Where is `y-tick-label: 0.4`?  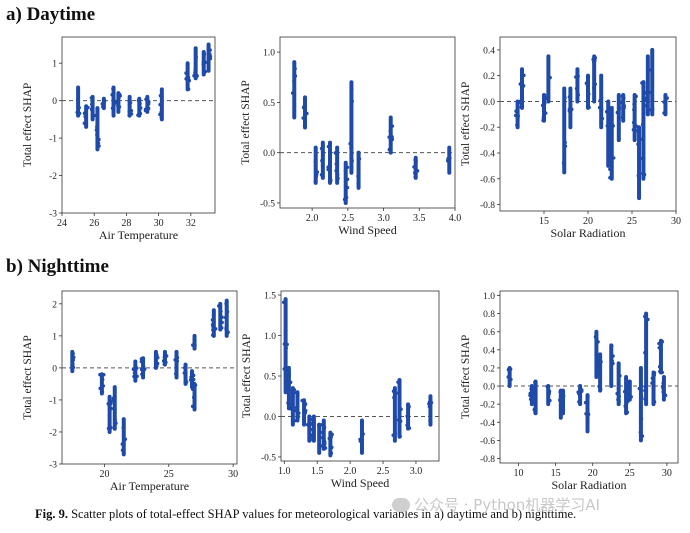
y-tick-label: 0.4 is located at coordinates (489, 351).